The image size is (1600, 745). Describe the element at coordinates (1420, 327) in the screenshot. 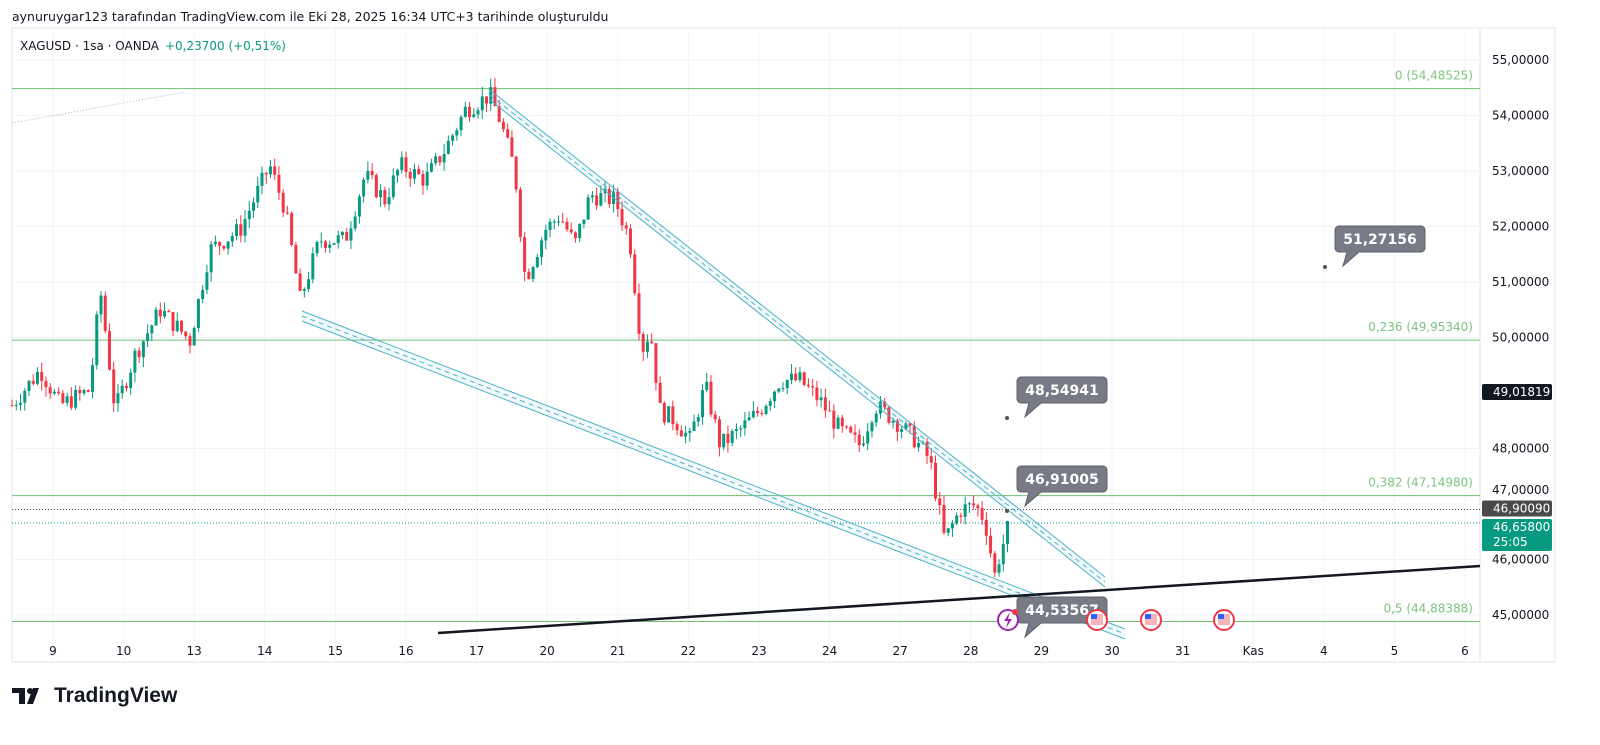

I see `fib-label: 0,236 (49,95340)` at that location.